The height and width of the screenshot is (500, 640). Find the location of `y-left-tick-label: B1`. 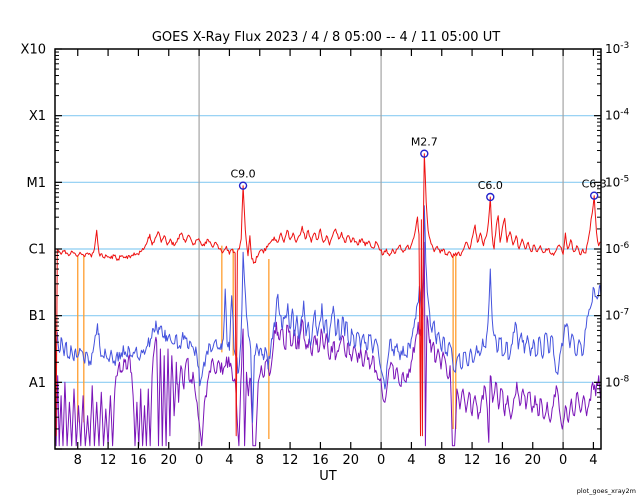

y-left-tick-label: B1 is located at coordinates (37, 316).